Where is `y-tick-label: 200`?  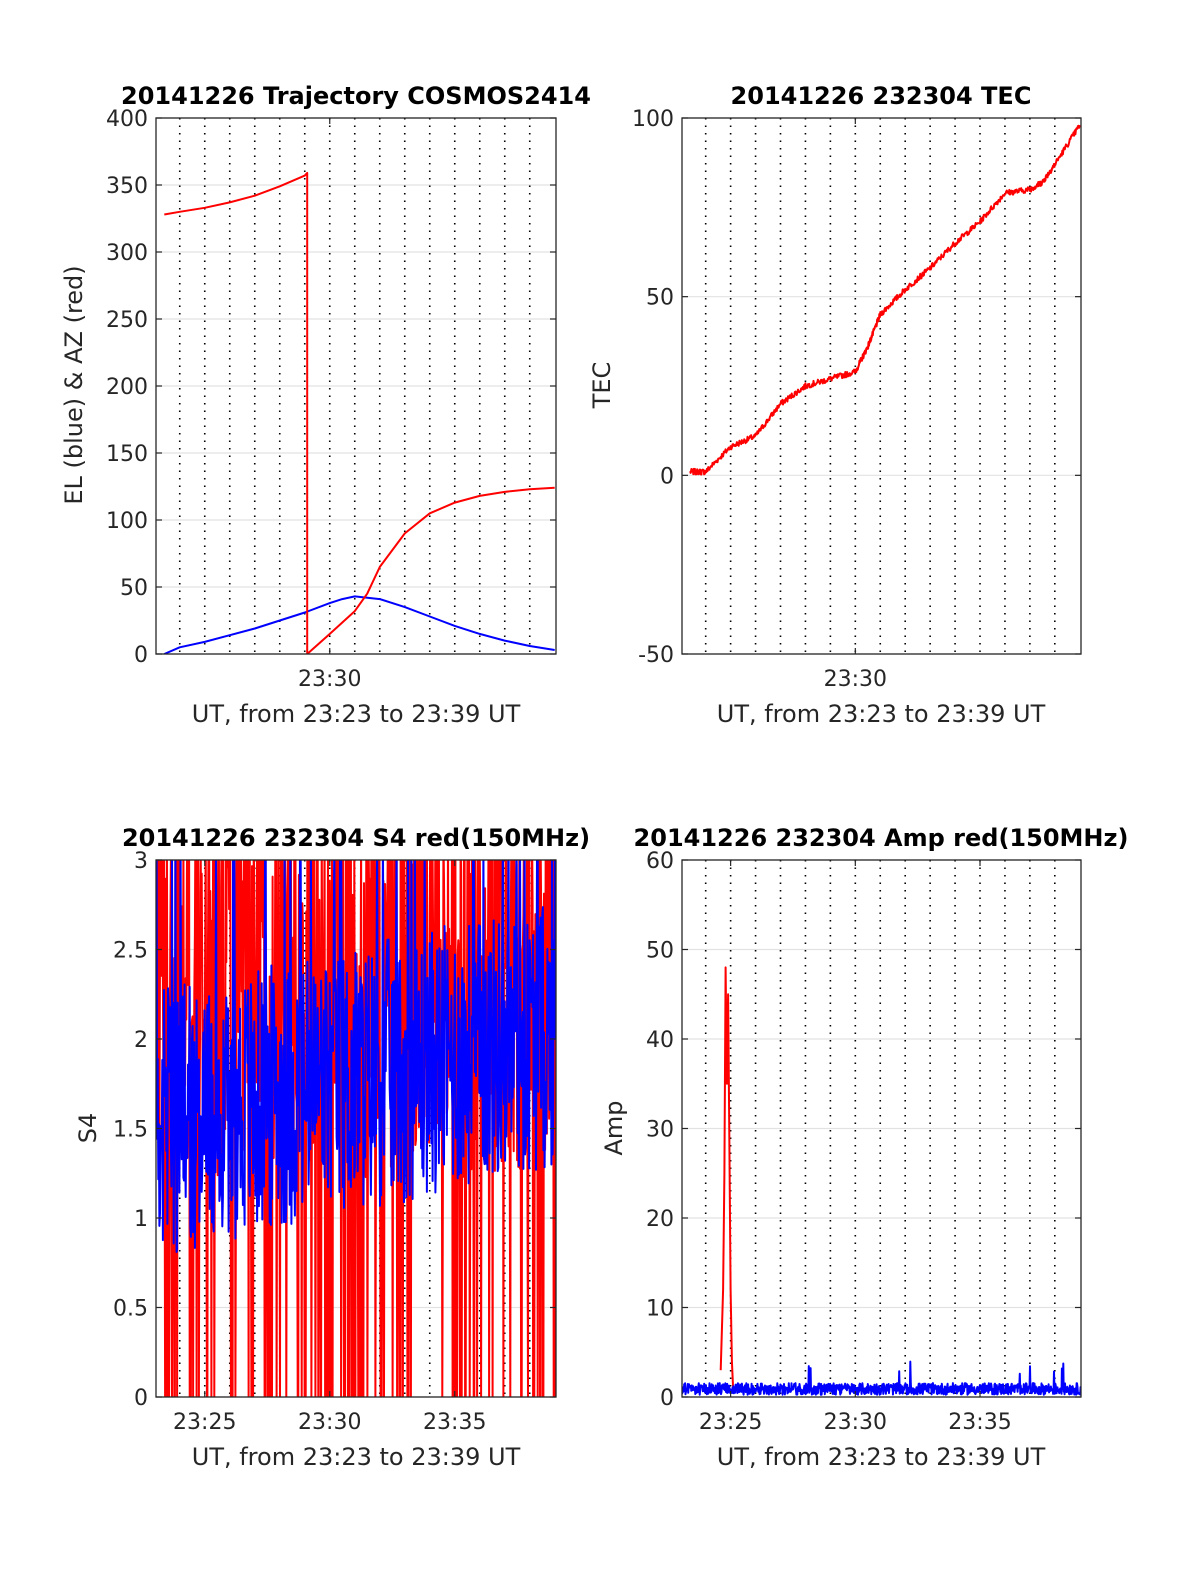
y-tick-label: 200 is located at coordinates (127, 387).